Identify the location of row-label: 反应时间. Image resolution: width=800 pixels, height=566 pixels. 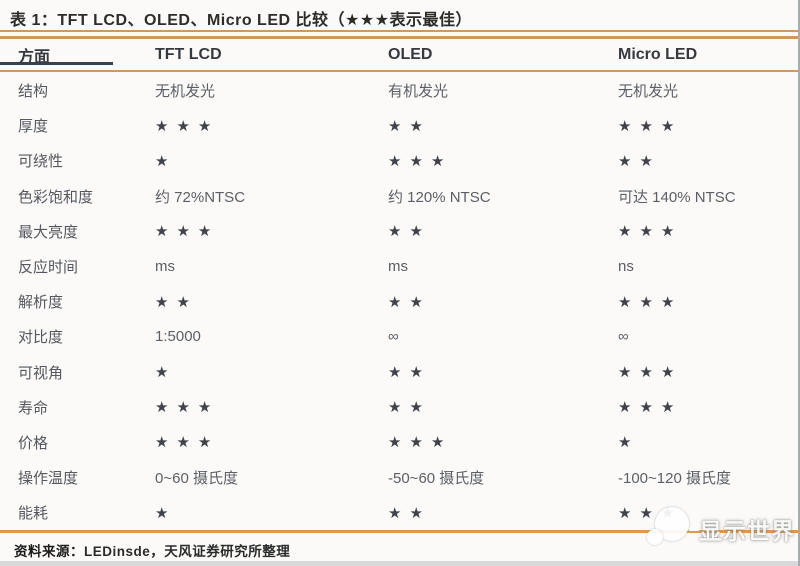
(48, 268).